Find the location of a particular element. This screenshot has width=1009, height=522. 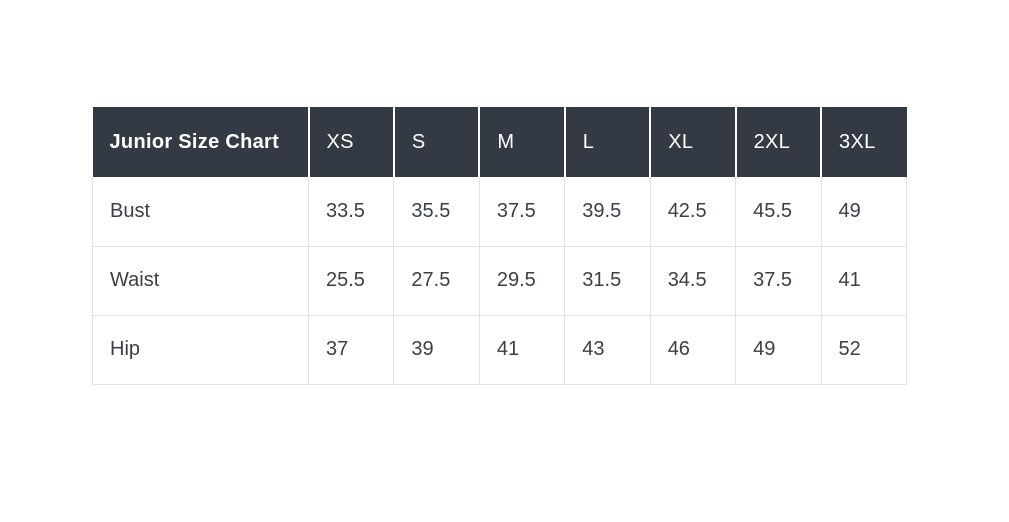

size-value-cell: 31.5 is located at coordinates (607, 280).